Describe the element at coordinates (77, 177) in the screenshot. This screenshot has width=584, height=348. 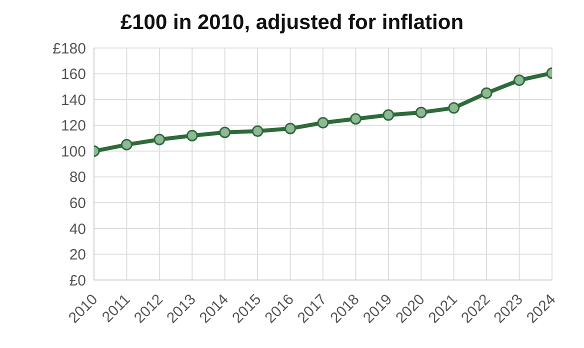
I see `y-tick-label: 80` at that location.